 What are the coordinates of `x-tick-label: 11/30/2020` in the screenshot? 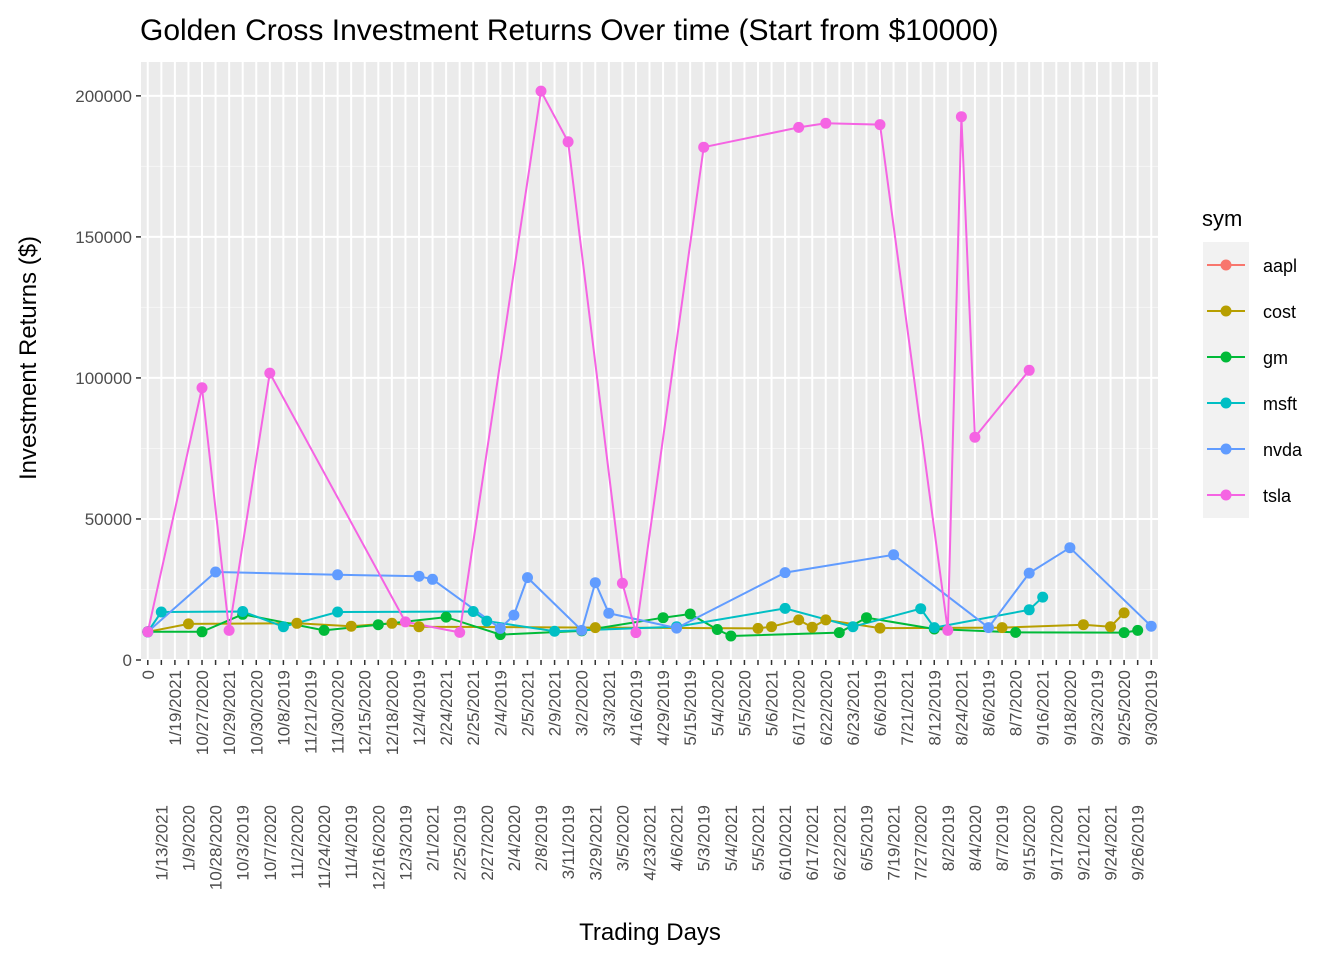 It's located at (338, 712).